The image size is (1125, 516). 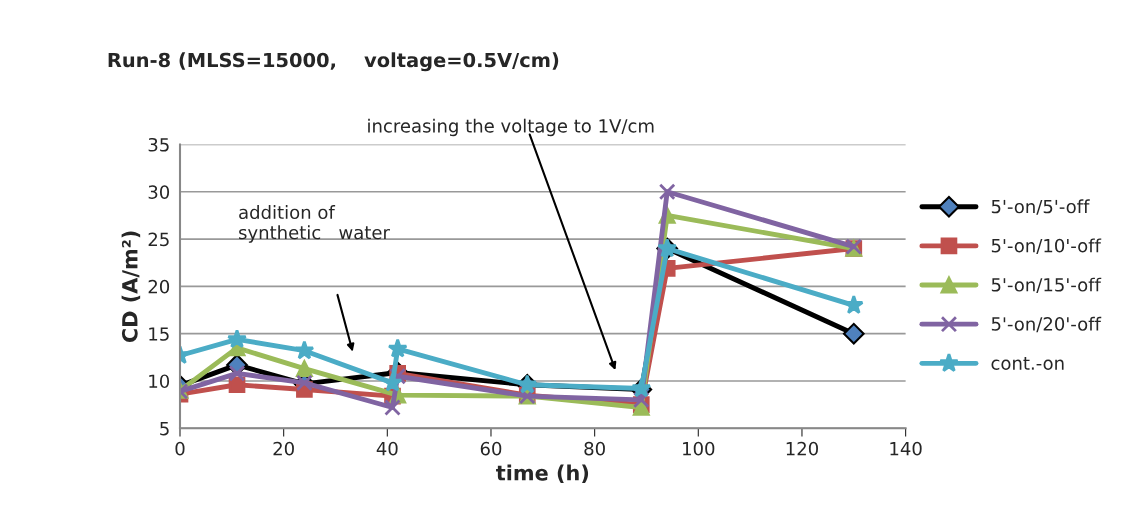 What do you see at coordinates (314, 224) in the screenshot?
I see `annotation: addition of synthetic water` at bounding box center [314, 224].